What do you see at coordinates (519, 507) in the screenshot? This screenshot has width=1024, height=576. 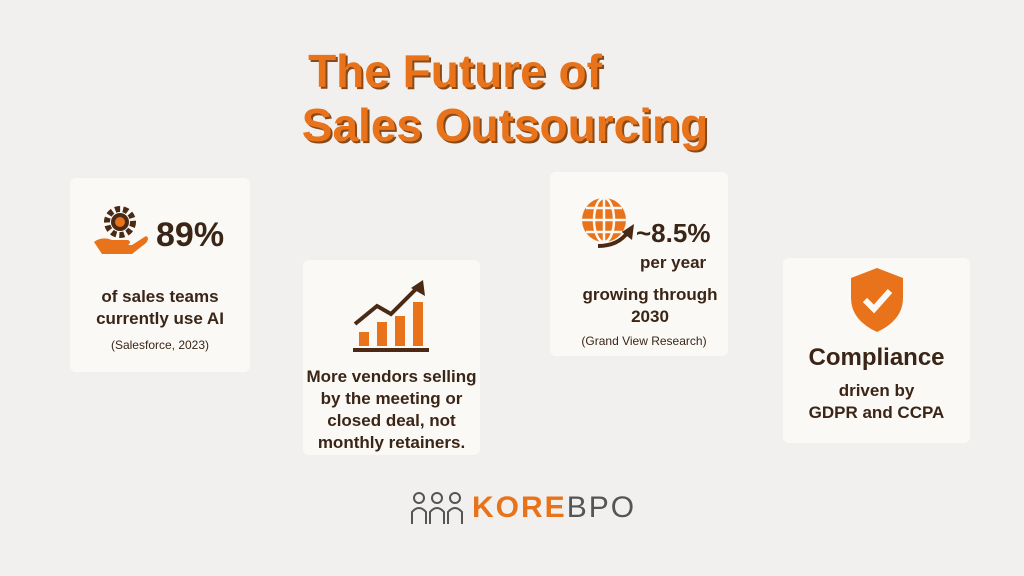 I see `logo-brand: KORE` at bounding box center [519, 507].